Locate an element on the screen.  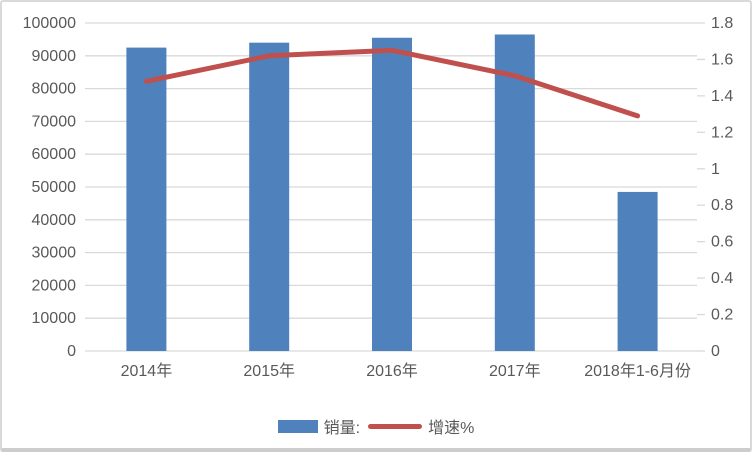
left-axis-tick-label: 30000 is located at coordinates (54, 253).